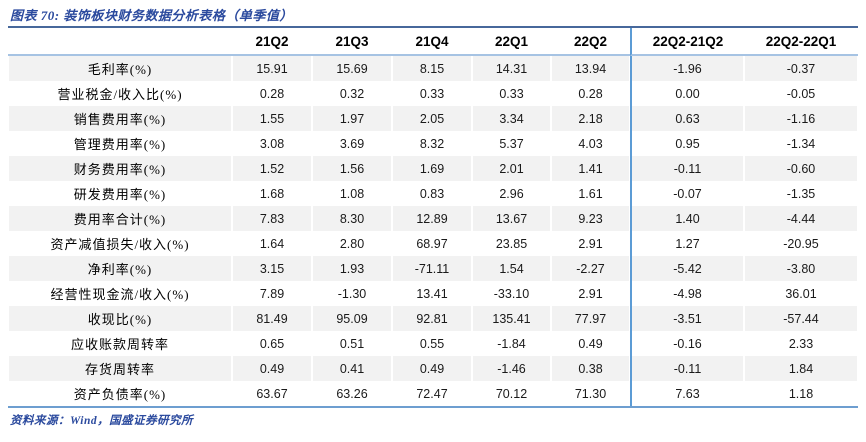 The image size is (866, 442). Describe the element at coordinates (352, 293) in the screenshot. I see `cell-value: -1.30` at that location.